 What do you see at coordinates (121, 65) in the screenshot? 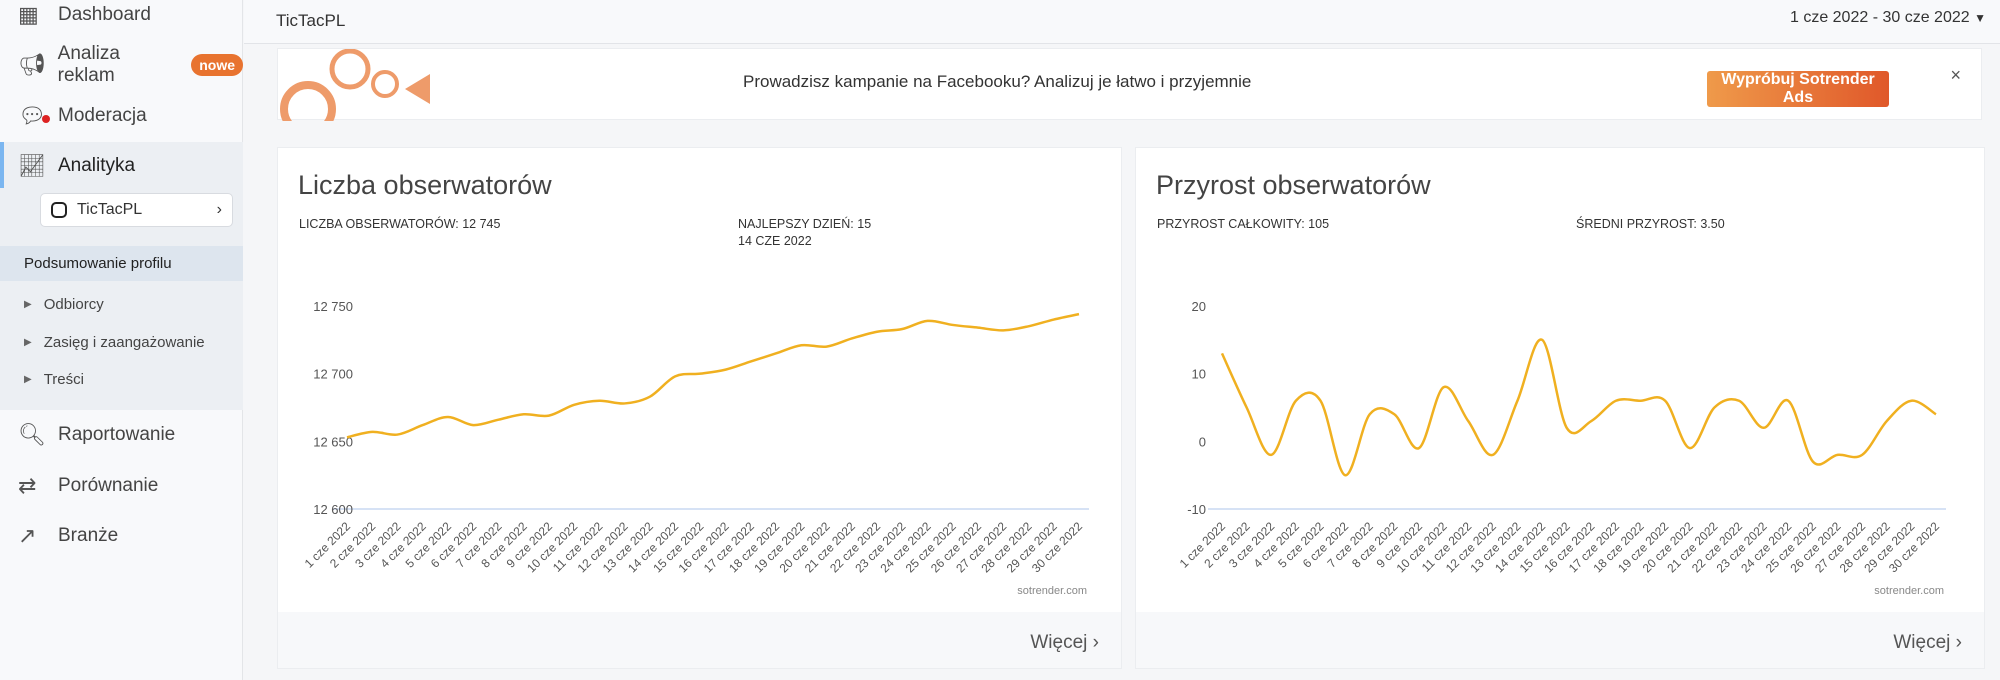
I see `nav-analiza-reklam: 📢︎ Analiza reklam nowe` at bounding box center [121, 65].